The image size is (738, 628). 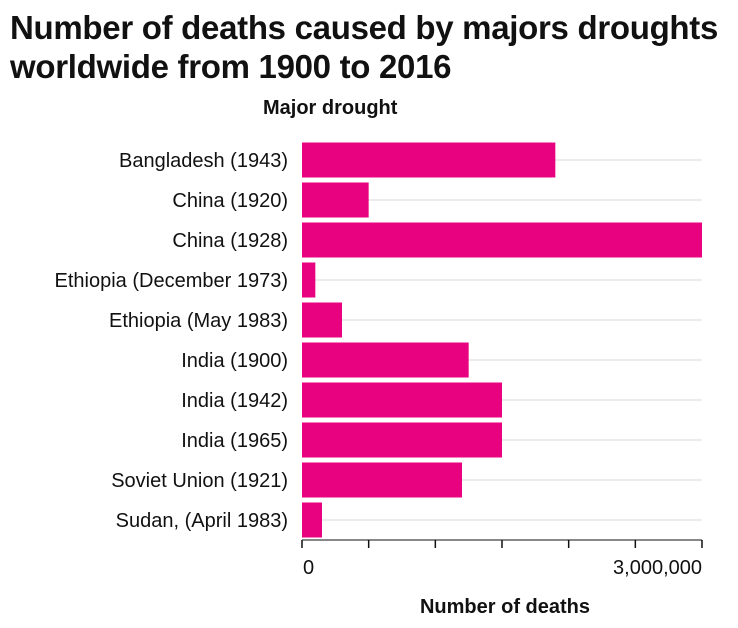 What do you see at coordinates (657, 568) in the screenshot?
I see `x-tick-label: 3,000,000` at bounding box center [657, 568].